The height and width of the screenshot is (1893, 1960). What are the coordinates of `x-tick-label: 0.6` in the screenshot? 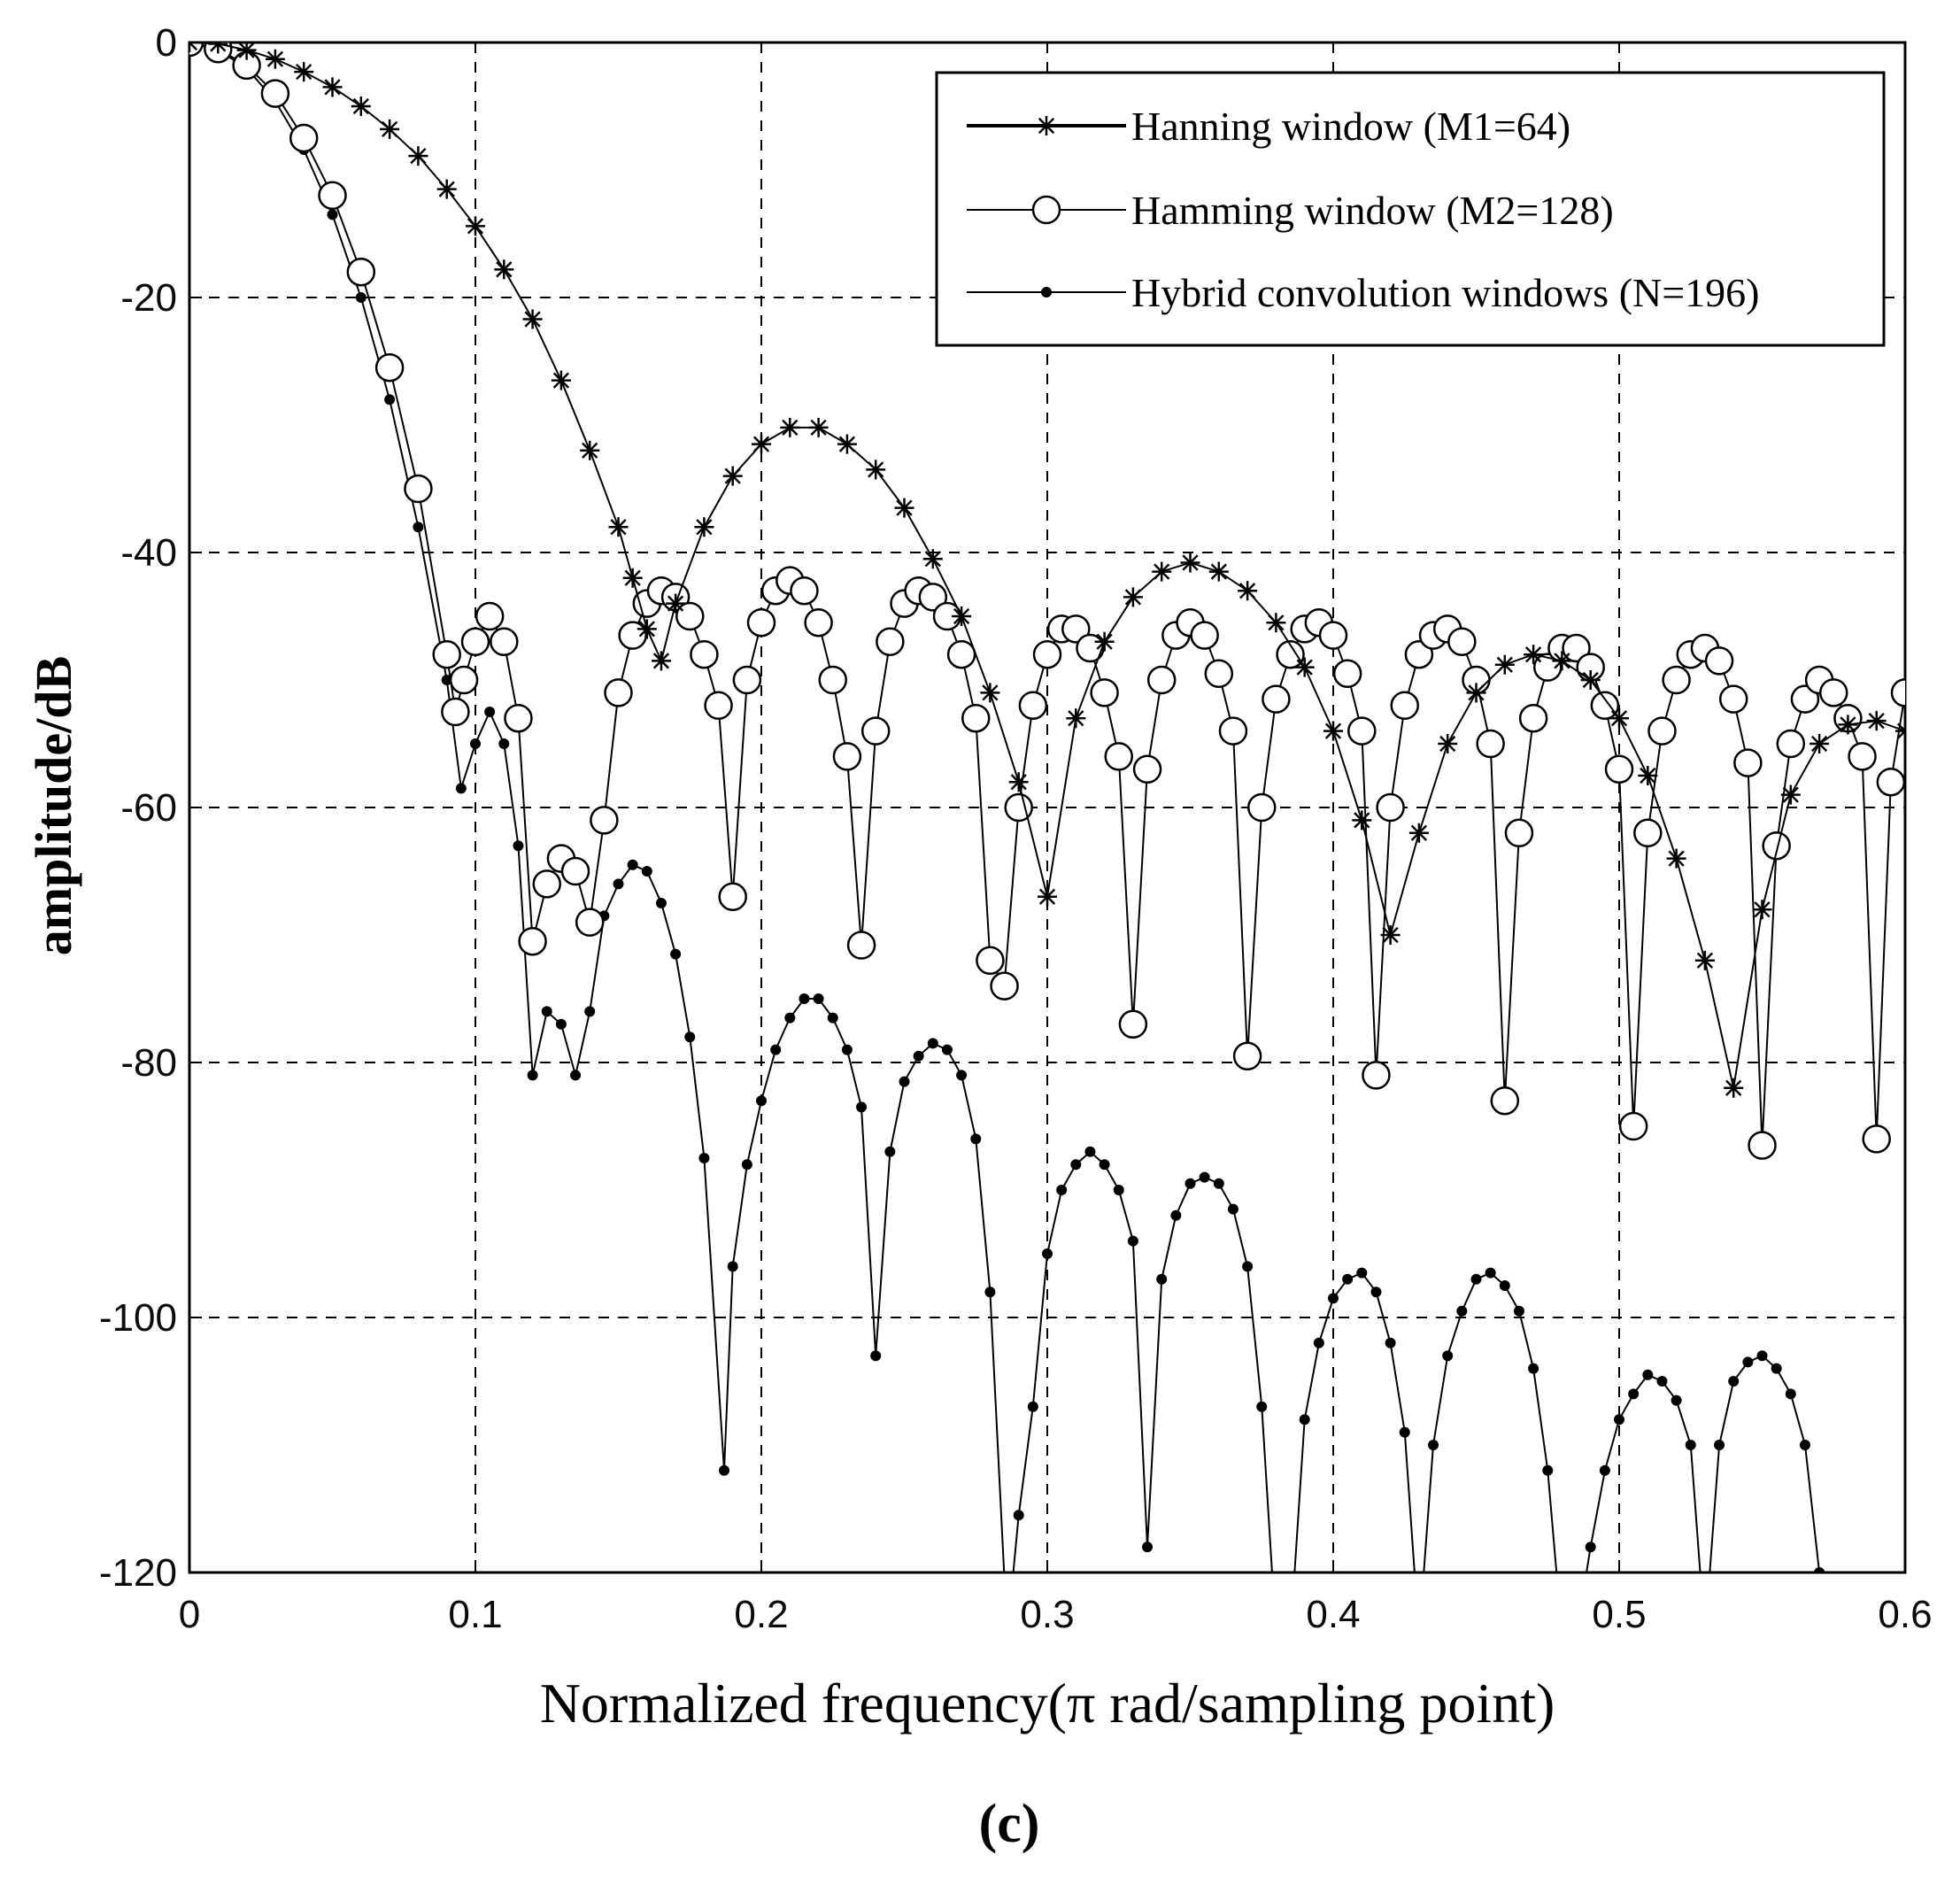 It's located at (1905, 1614).